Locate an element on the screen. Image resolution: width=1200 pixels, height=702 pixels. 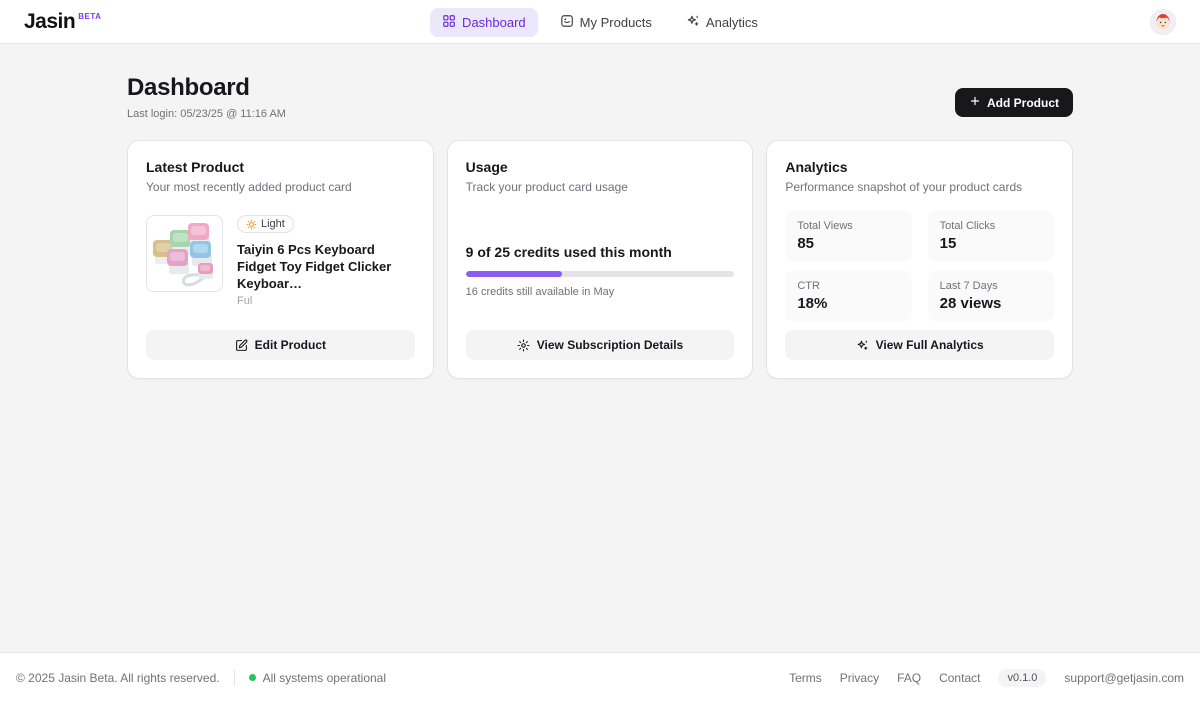
nav-item-my-products: My Products is located at coordinates (606, 22).